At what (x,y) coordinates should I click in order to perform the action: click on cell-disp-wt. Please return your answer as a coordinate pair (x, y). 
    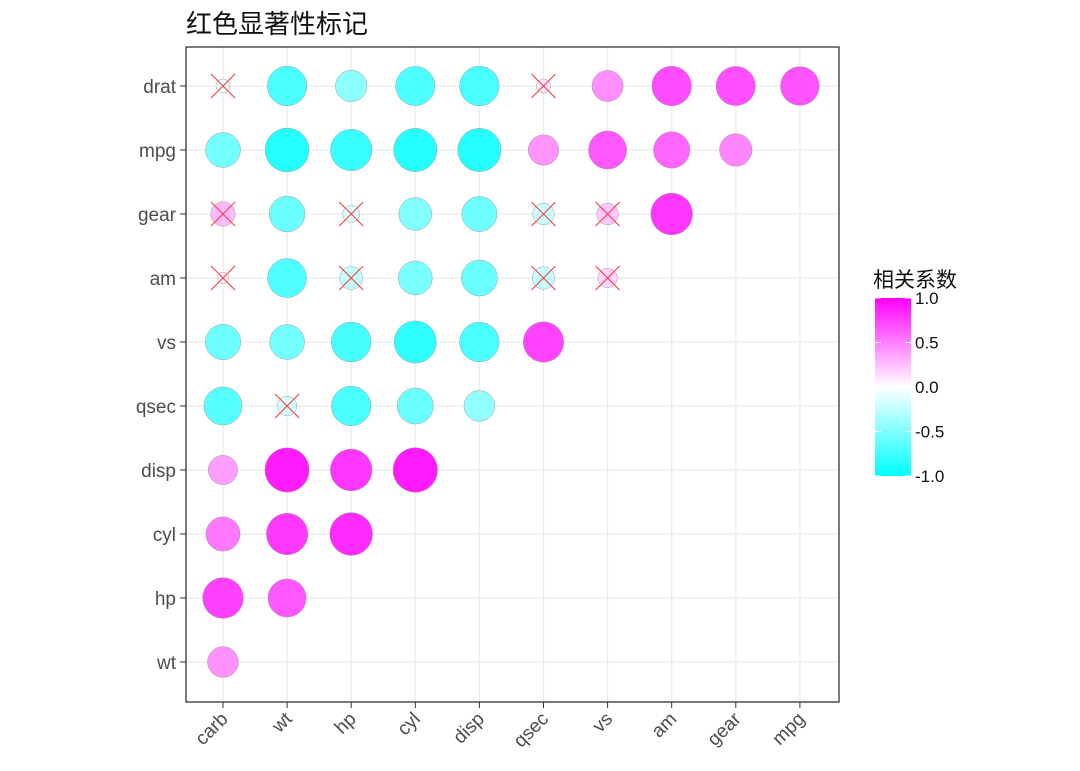
    Looking at the image, I should click on (287, 470).